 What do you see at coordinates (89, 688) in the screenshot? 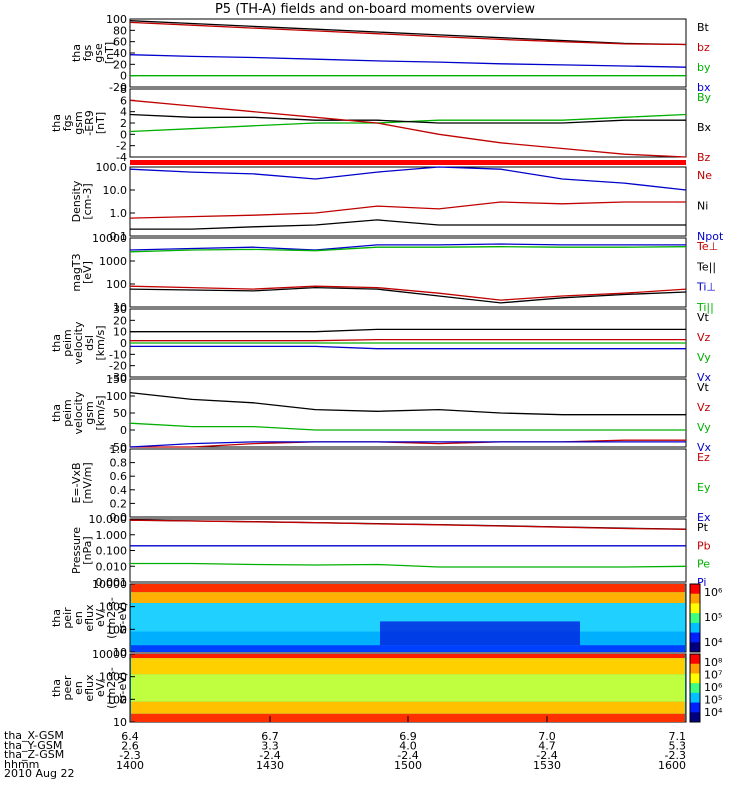
I see `y-axis-label-line: eflux` at bounding box center [89, 688].